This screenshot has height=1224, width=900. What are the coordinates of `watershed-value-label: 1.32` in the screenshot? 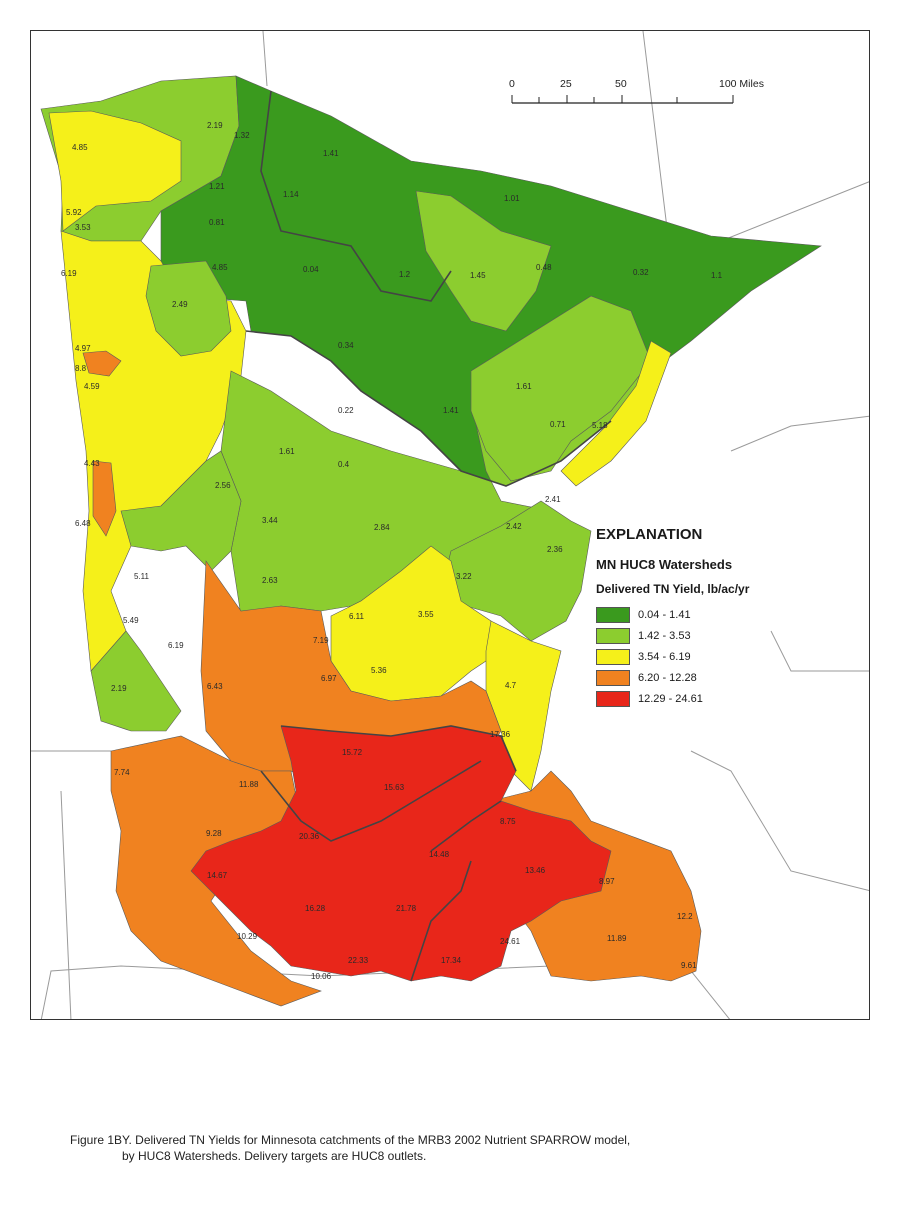 It's located at (242, 135).